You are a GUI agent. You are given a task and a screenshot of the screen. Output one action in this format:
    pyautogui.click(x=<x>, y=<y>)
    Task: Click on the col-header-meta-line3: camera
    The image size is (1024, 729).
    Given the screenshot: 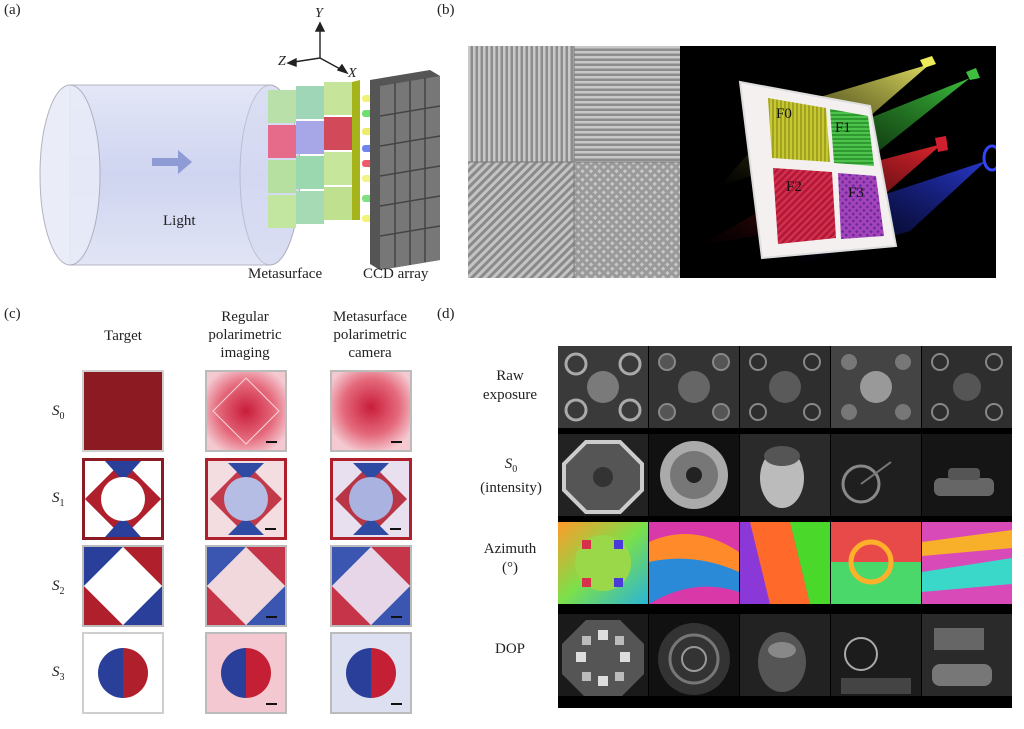 What is the action you would take?
    pyautogui.click(x=370, y=353)
    